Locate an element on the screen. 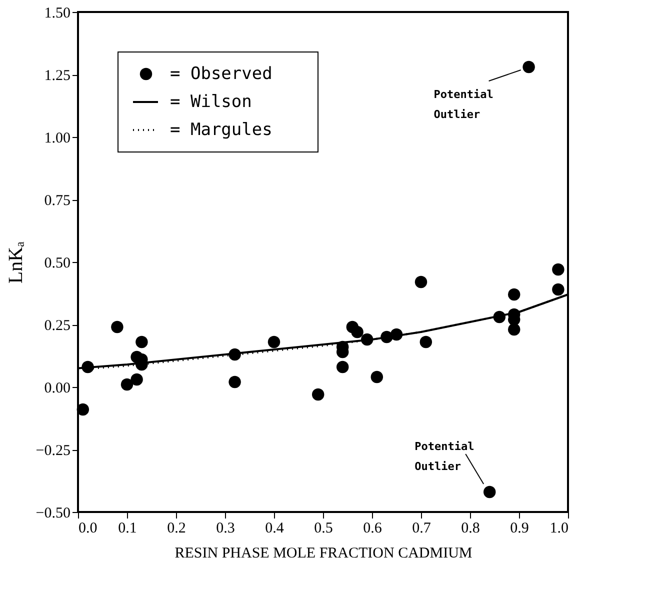  legend-label: = Margules is located at coordinates (221, 130).